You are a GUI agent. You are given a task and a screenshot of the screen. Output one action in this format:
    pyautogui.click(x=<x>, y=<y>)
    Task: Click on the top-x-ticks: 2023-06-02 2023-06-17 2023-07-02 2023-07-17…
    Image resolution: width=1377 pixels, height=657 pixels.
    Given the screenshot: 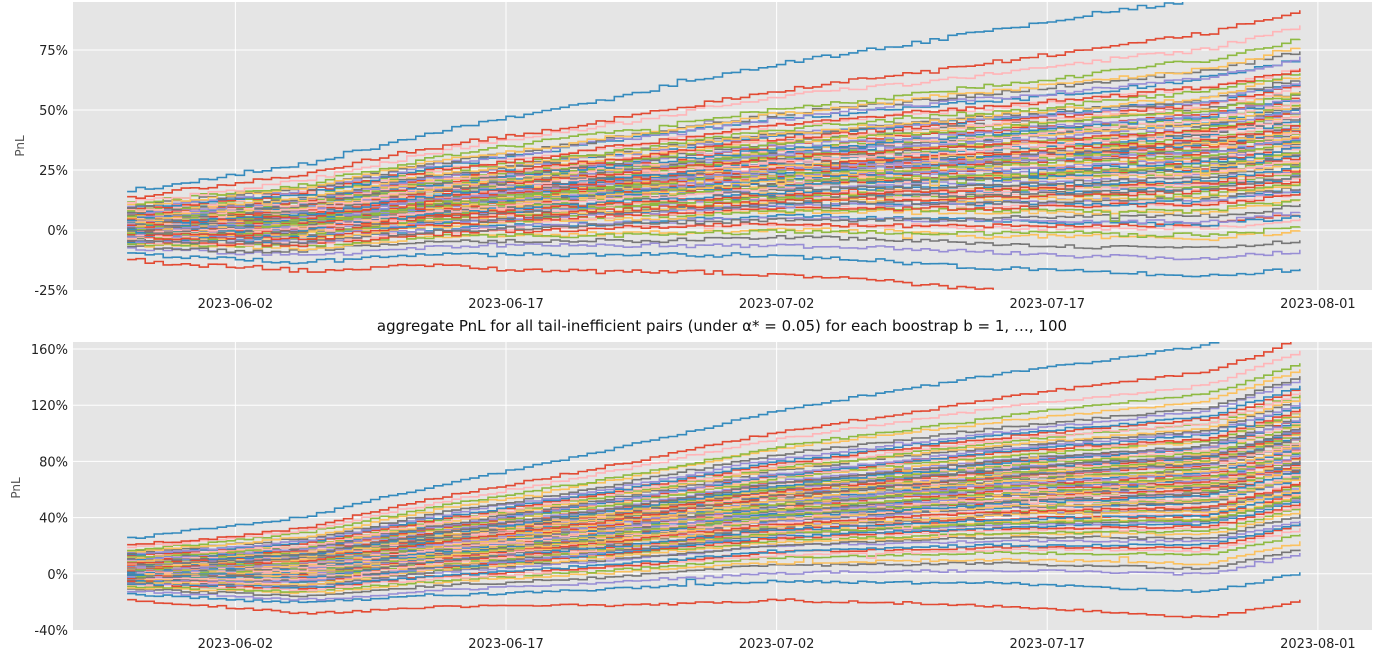 What is the action you would take?
    pyautogui.click(x=777, y=304)
    